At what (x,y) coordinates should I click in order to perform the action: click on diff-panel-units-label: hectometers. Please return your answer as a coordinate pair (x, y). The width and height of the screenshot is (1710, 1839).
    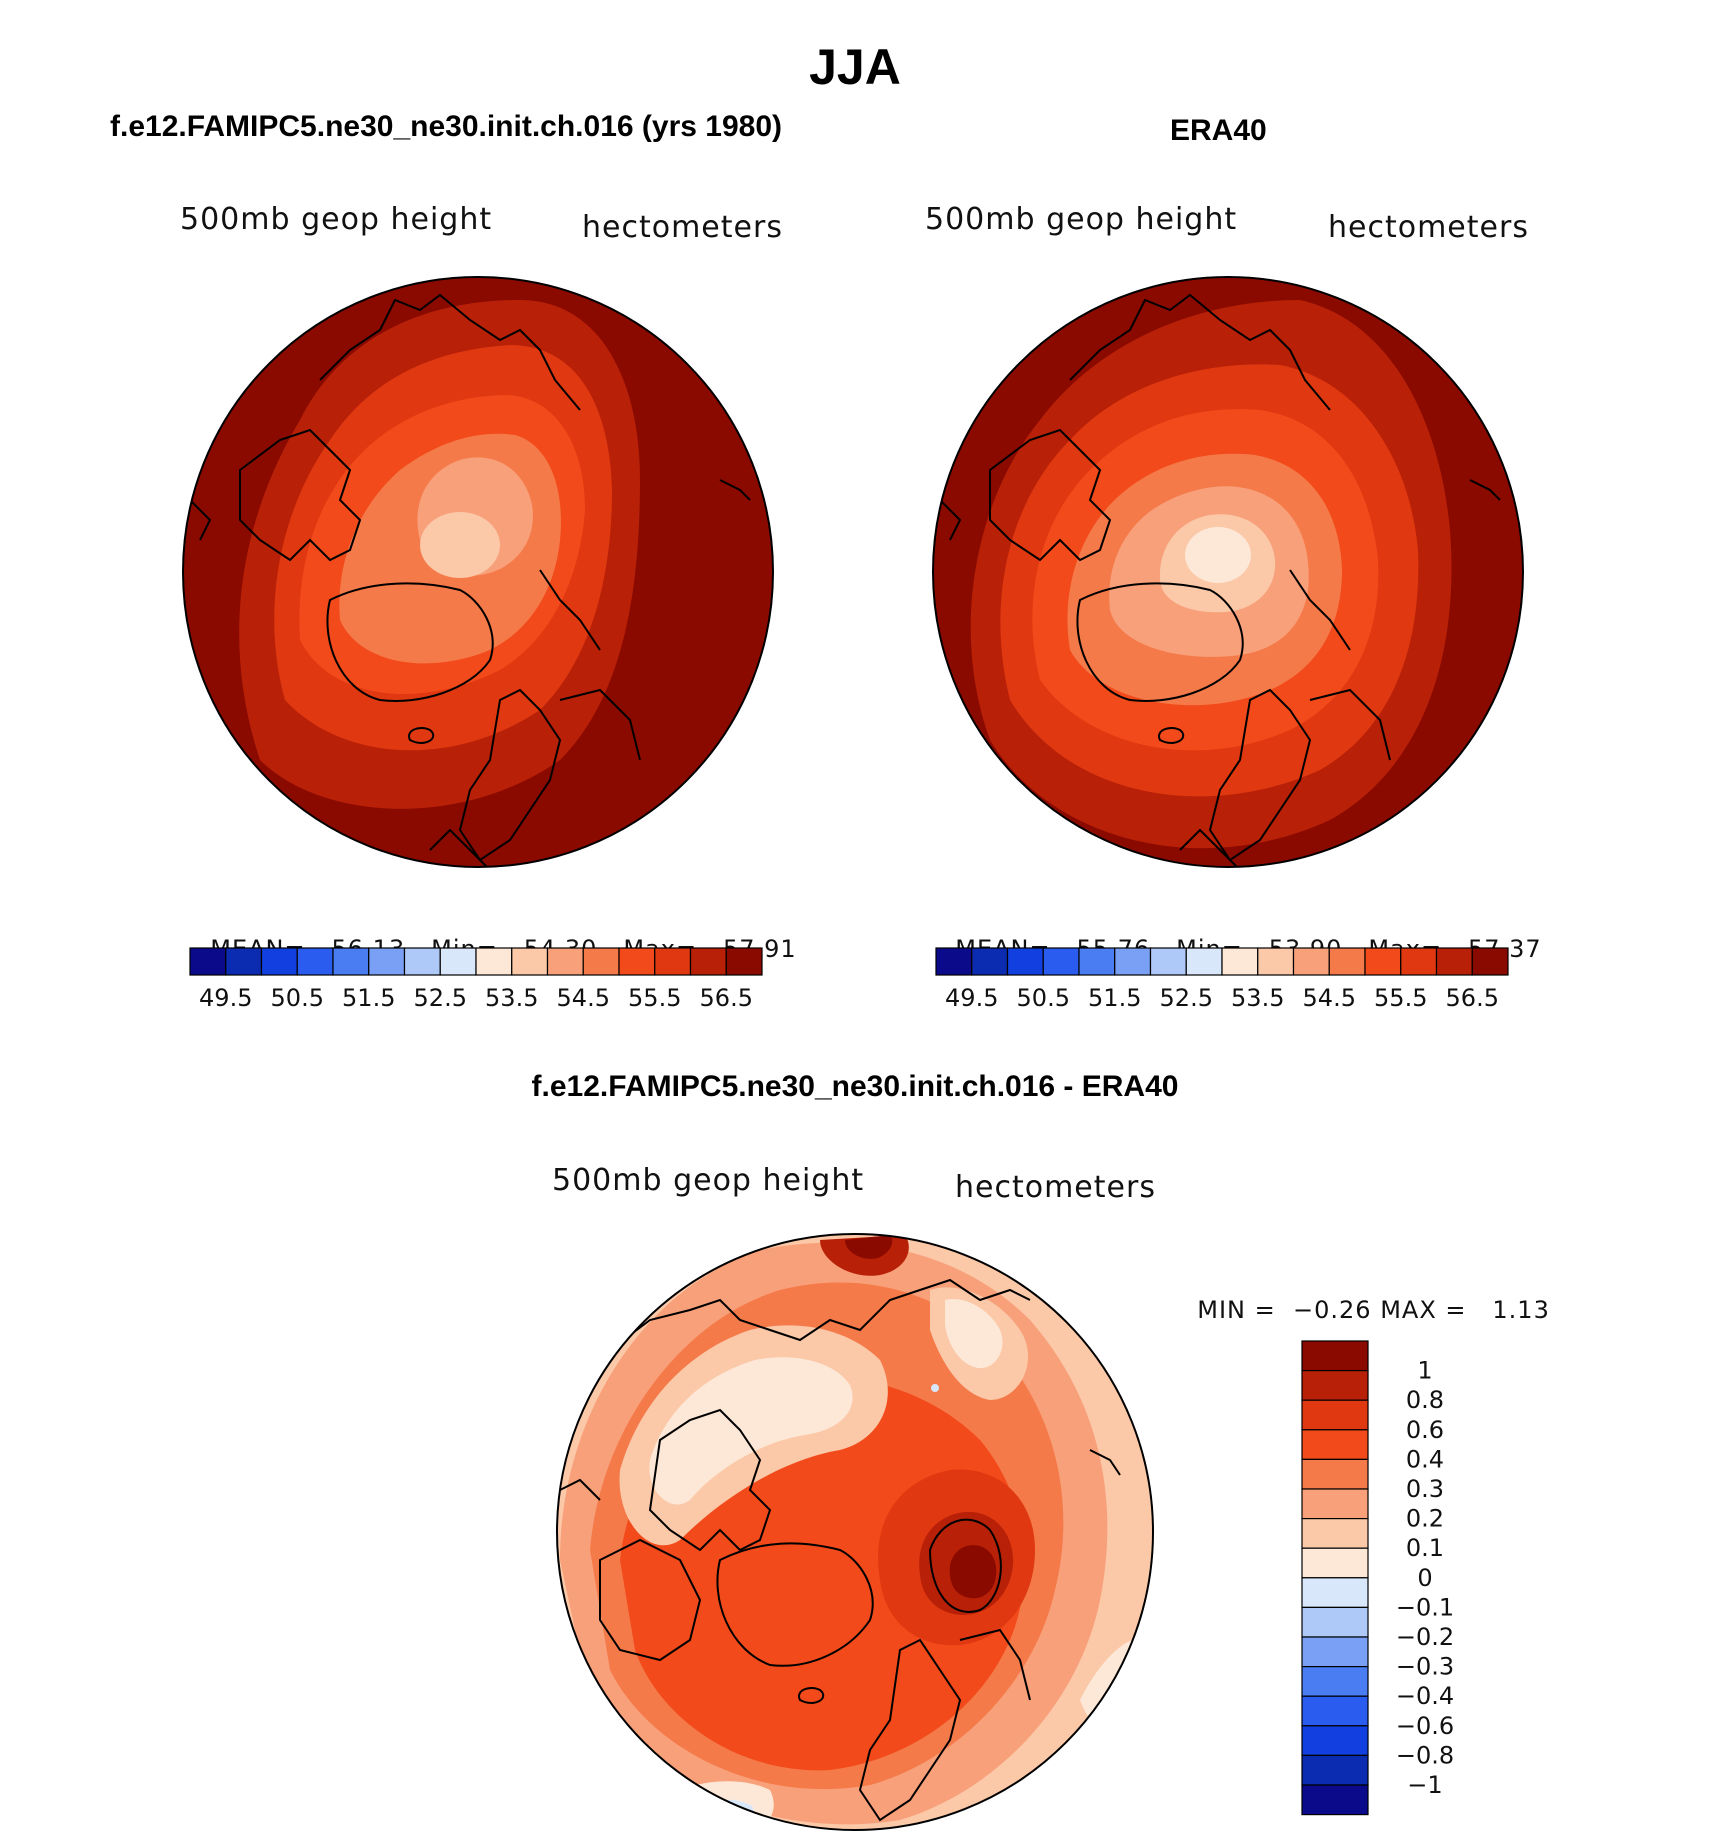
    Looking at the image, I should click on (1055, 1187).